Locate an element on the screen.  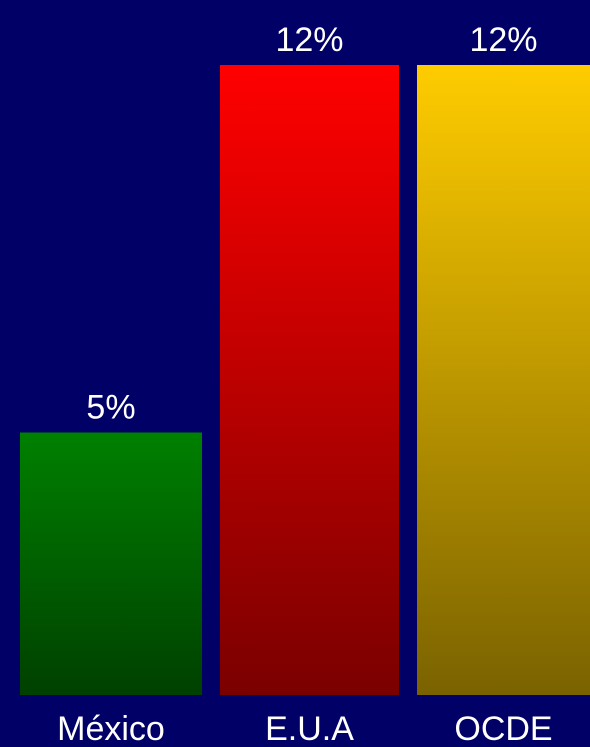
category-label-2: E.U.A is located at coordinates (309, 728).